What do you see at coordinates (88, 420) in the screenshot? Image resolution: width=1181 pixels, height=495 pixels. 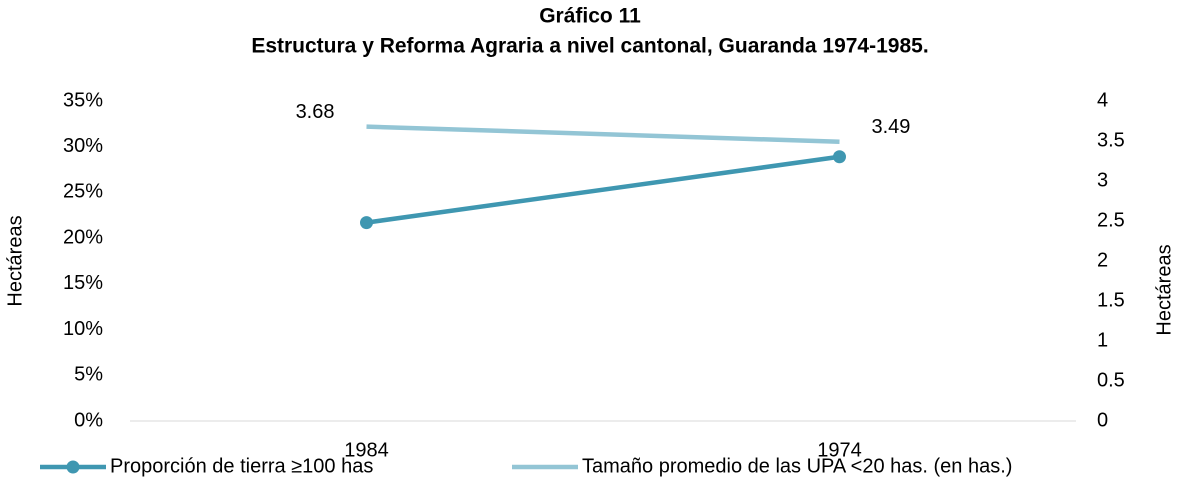 I see `y-tick-label: 0%` at bounding box center [88, 420].